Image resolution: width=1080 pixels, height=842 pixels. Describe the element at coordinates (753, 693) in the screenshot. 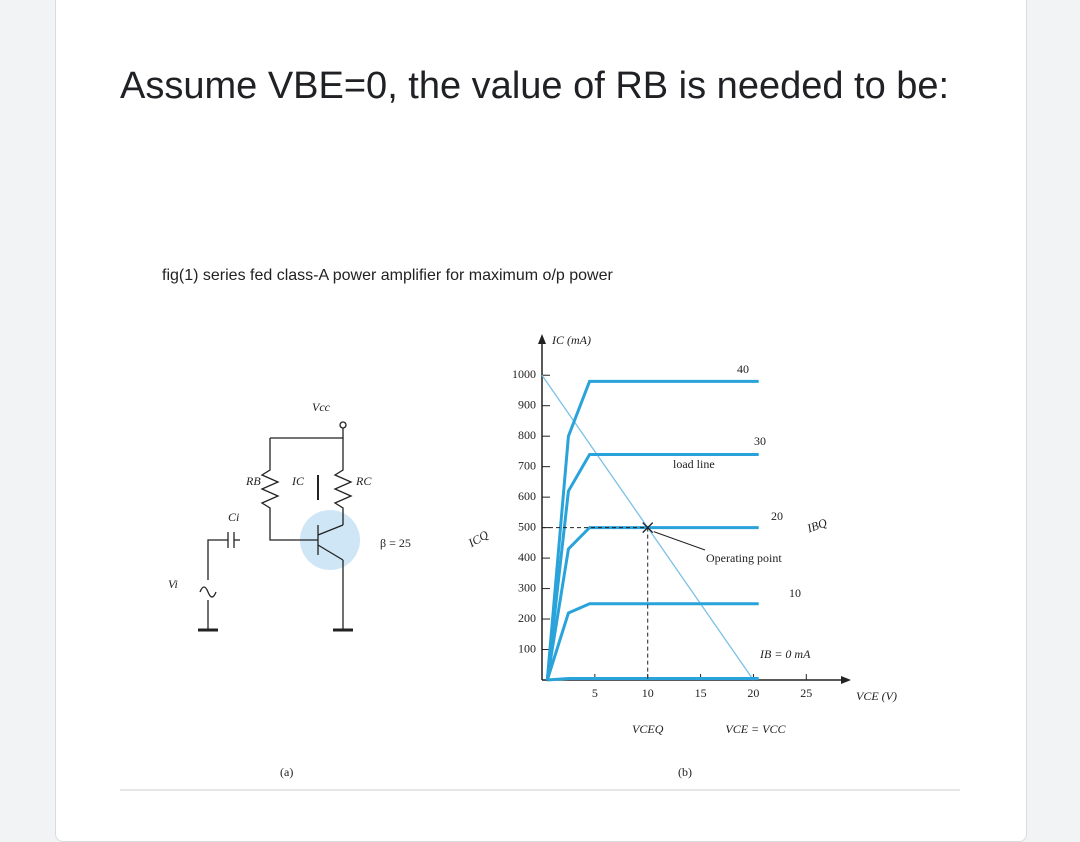

I see `x-tick-label: 20` at that location.